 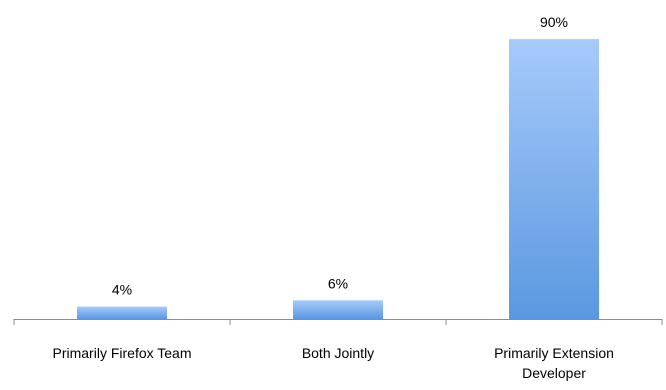 What do you see at coordinates (122, 290) in the screenshot?
I see `data-label-1: 4%` at bounding box center [122, 290].